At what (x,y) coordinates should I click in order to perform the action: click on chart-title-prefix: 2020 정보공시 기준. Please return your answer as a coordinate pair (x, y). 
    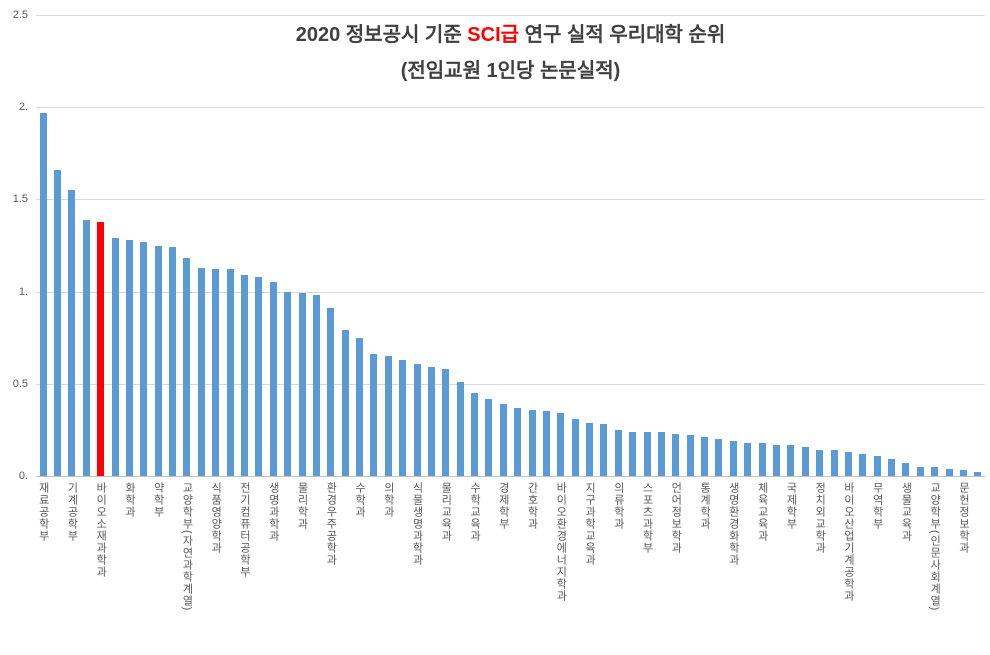
    Looking at the image, I should click on (381, 35).